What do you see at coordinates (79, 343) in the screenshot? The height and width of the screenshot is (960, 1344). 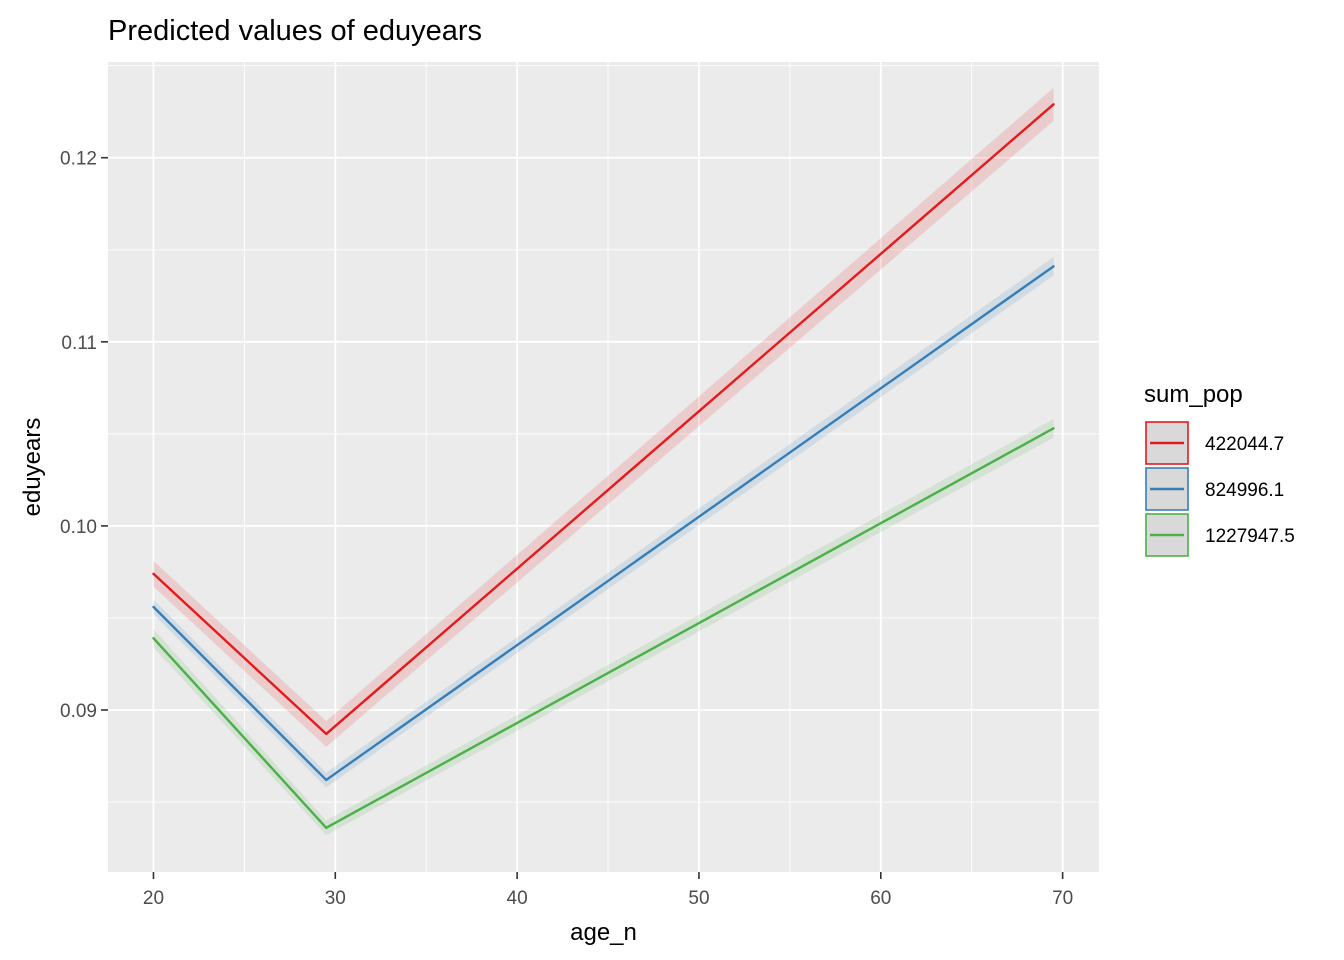 I see `y-tick-label: 0.11` at bounding box center [79, 343].